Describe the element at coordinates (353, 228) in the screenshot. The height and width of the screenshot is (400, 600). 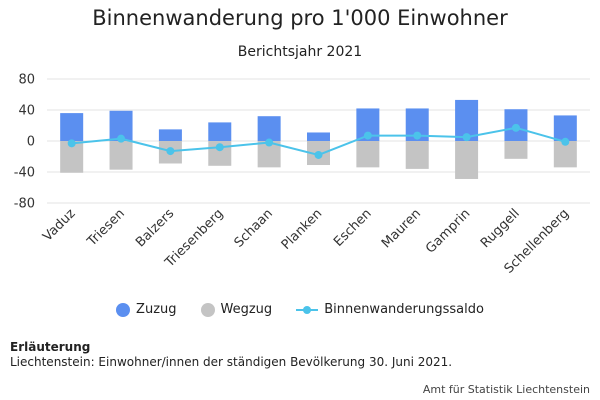
I see `x-tick-label: Eschen` at that location.